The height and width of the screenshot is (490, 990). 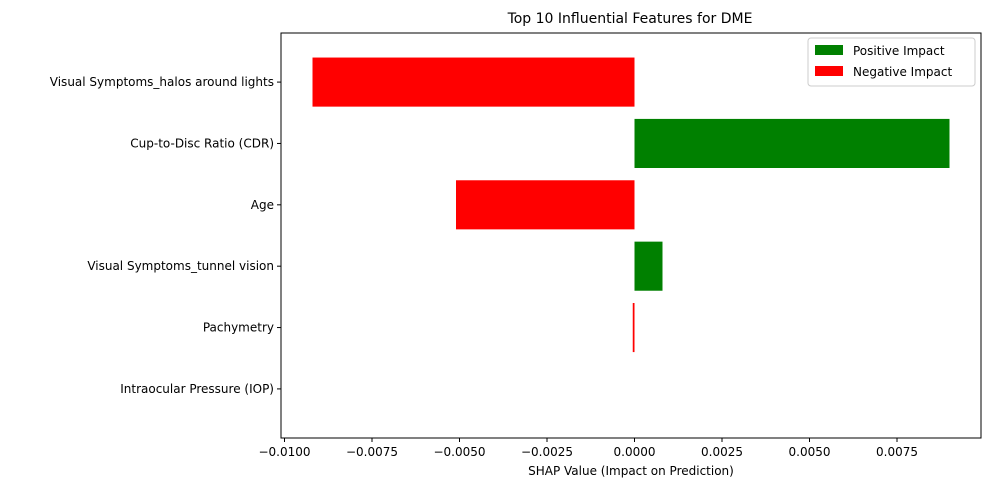 I want to click on legend: Positive Impact Negative Impact, so click(x=891, y=62).